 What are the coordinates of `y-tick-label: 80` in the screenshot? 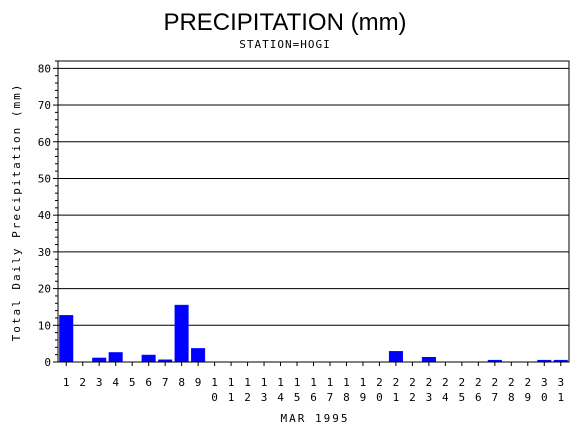 It's located at (44, 68).